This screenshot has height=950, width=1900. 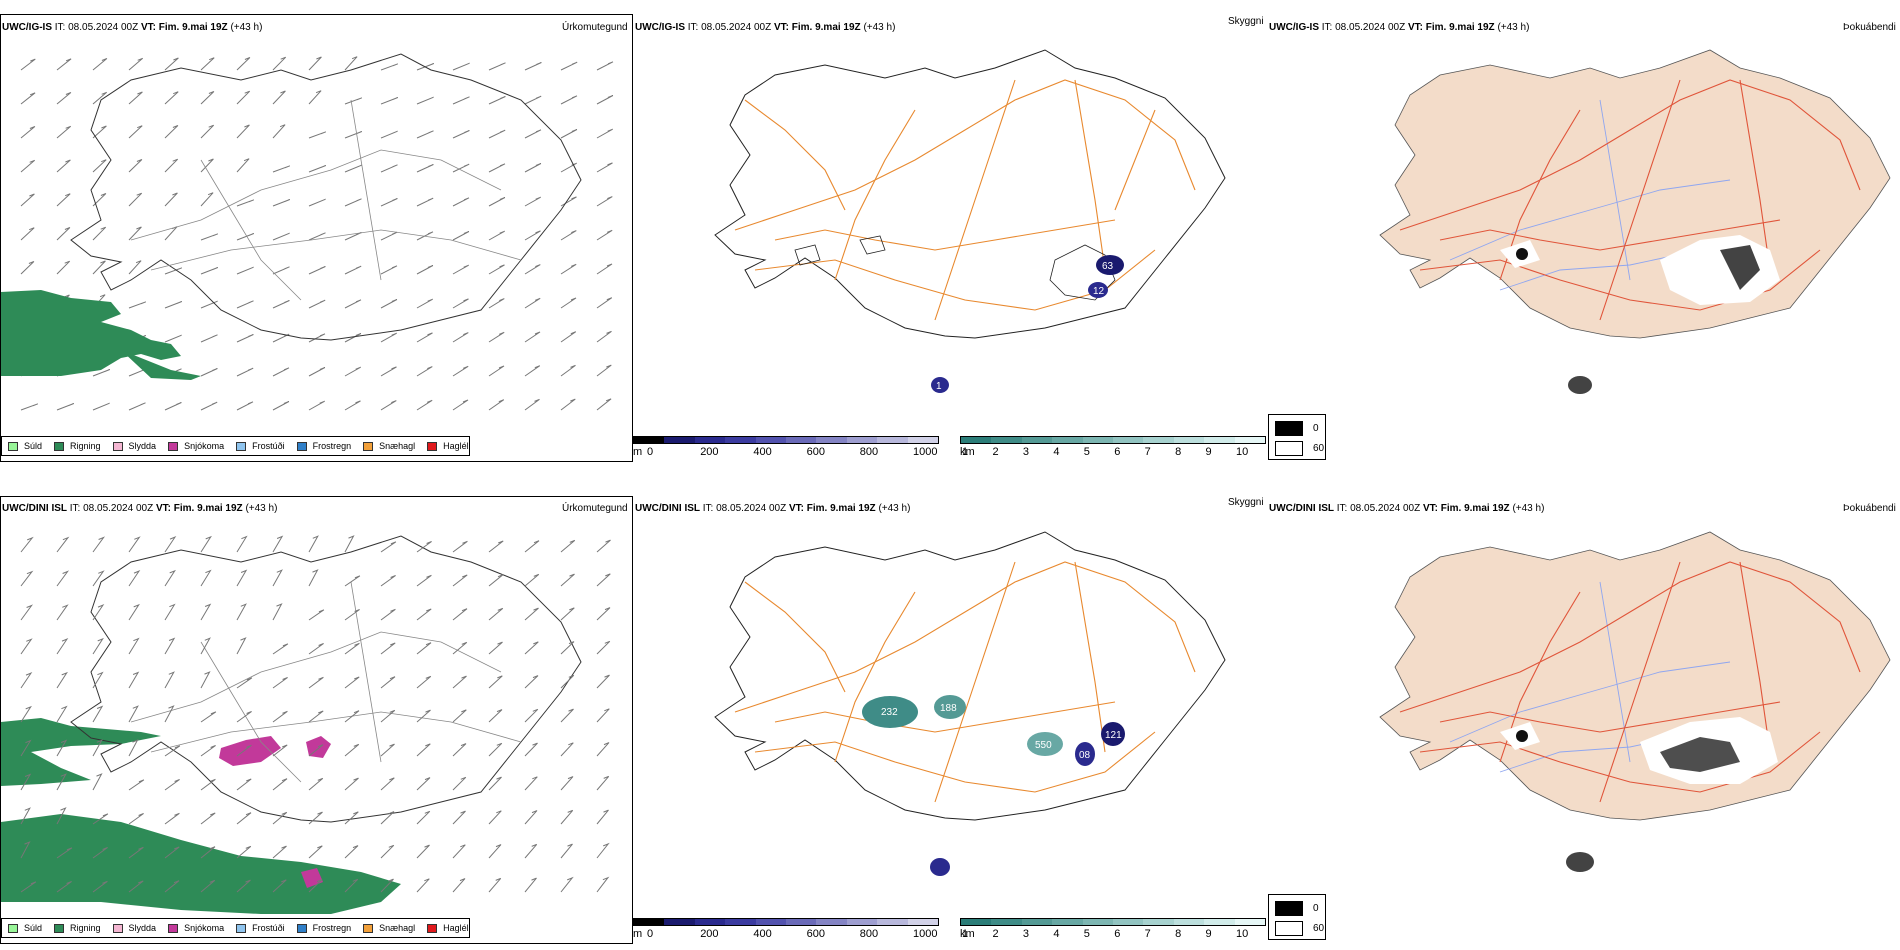 What do you see at coordinates (815, 452) in the screenshot?
I see `height_colorbar-tick: 600` at bounding box center [815, 452].